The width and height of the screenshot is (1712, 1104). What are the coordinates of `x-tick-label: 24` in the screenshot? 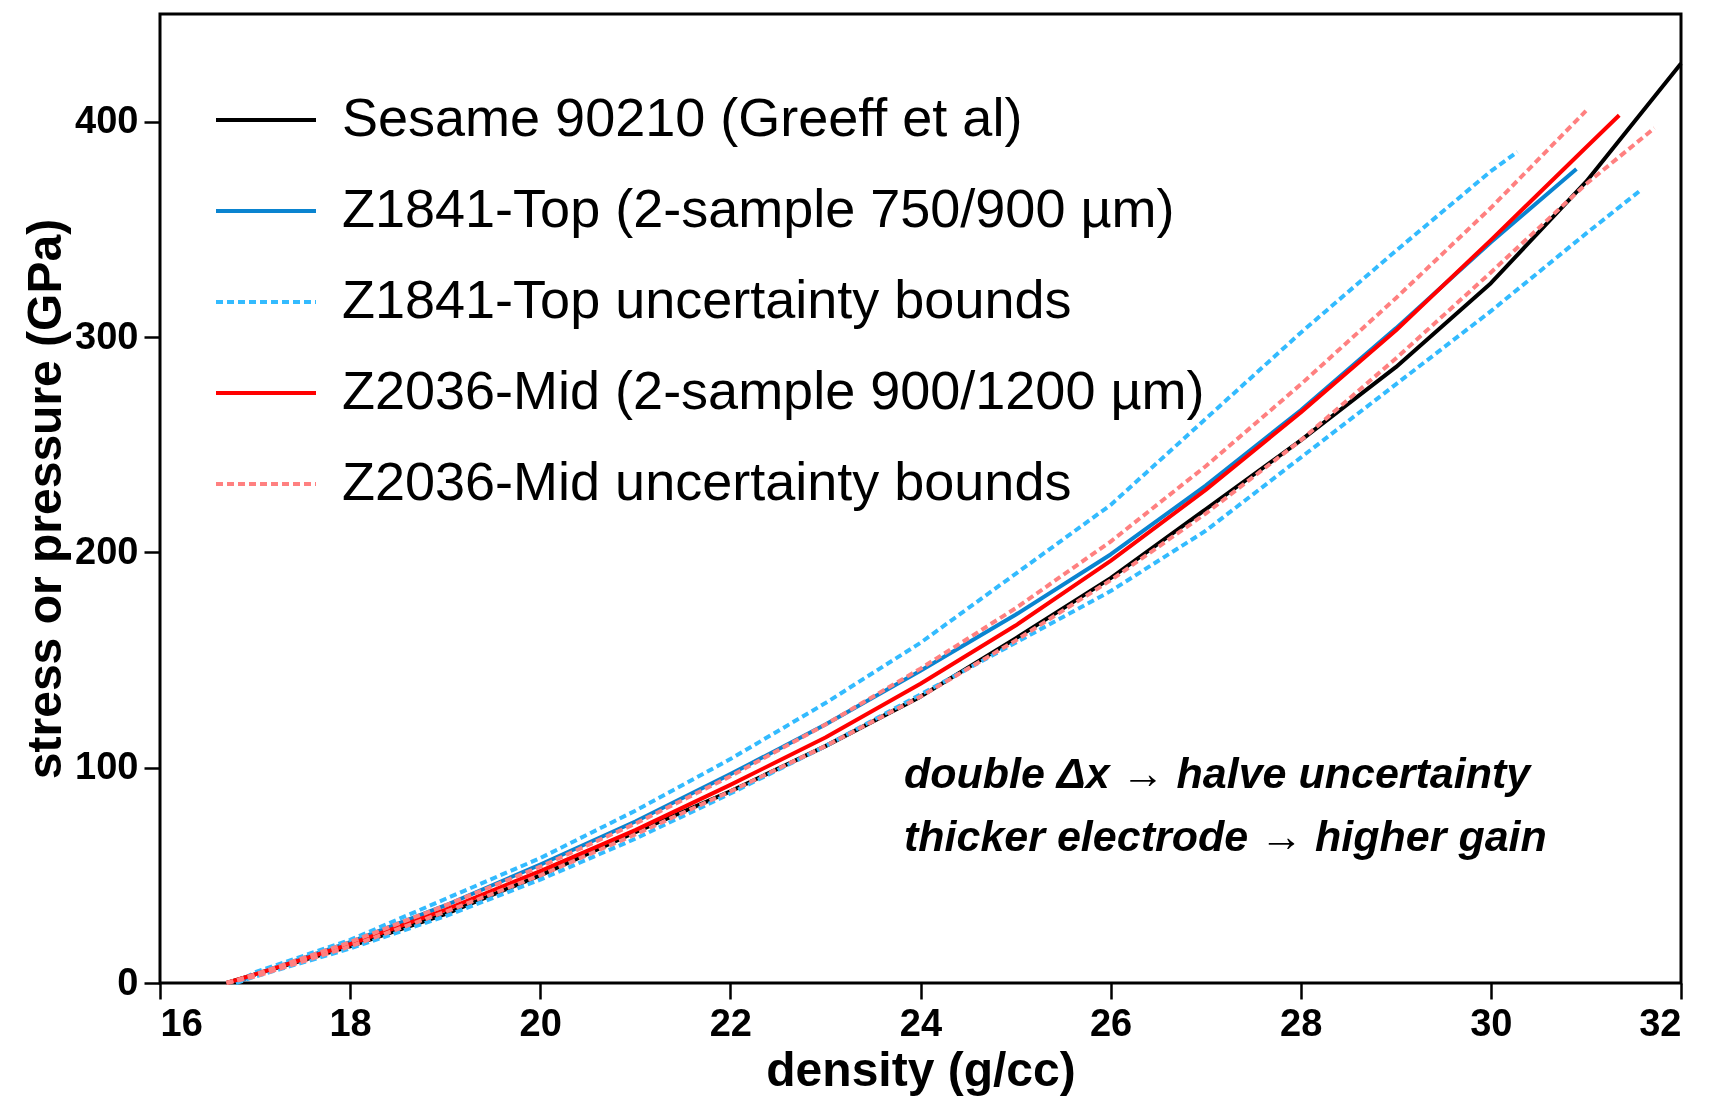 It's located at (921, 1022).